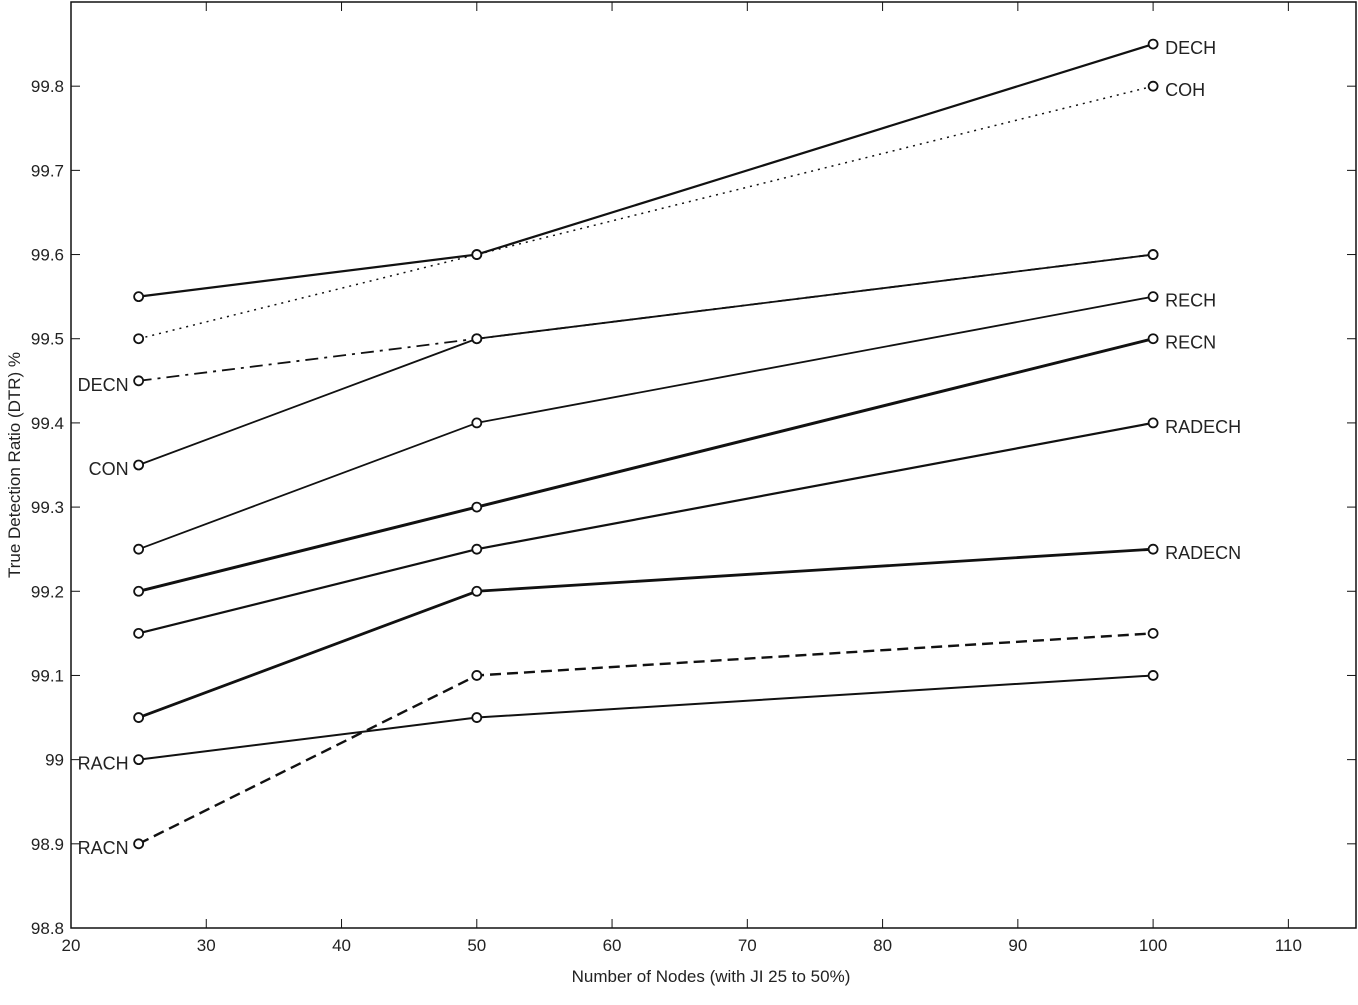 This screenshot has width=1358, height=1005. What do you see at coordinates (476, 945) in the screenshot?
I see `x-tick-label: 50` at bounding box center [476, 945].